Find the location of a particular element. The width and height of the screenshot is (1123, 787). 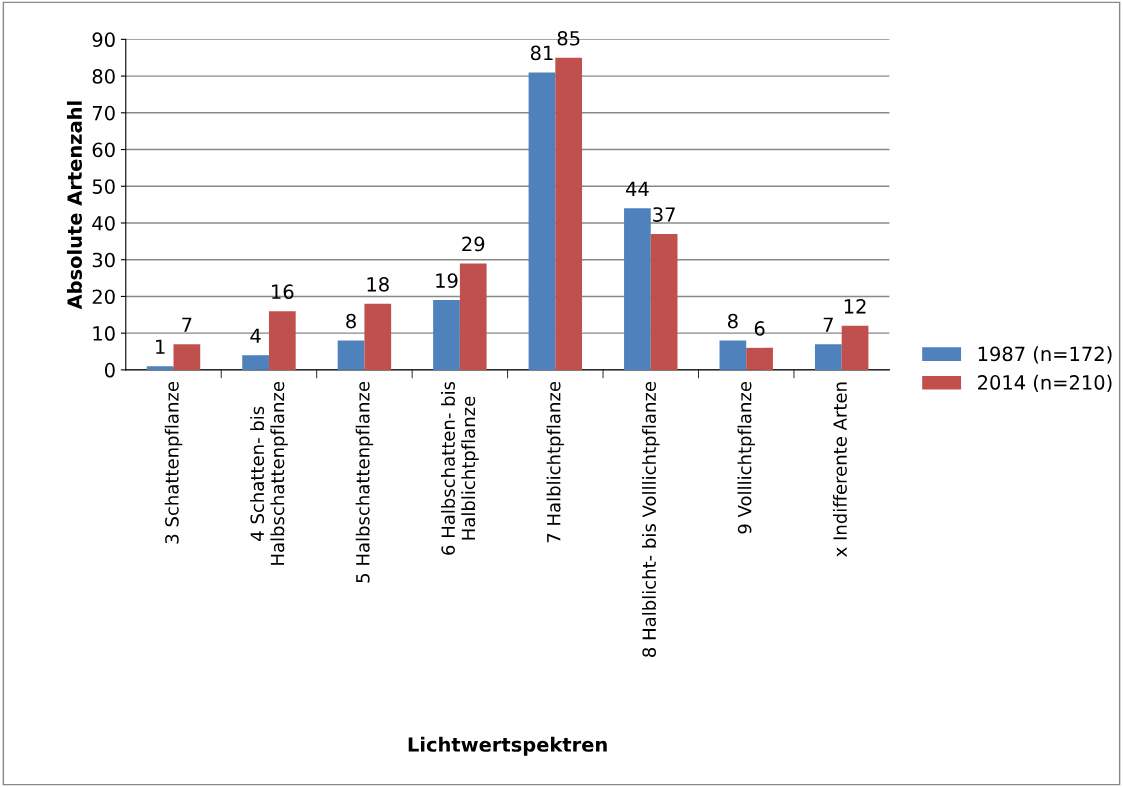

y-tick-label: 20 is located at coordinates (103, 297).